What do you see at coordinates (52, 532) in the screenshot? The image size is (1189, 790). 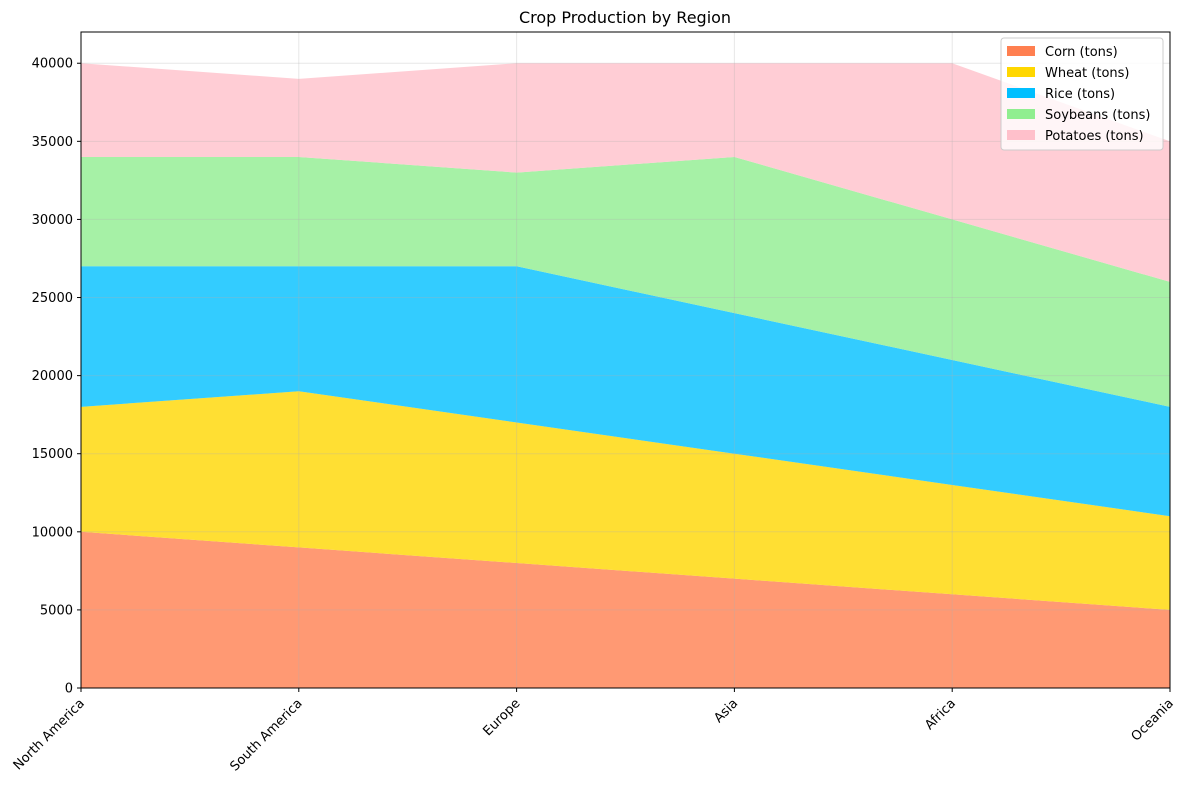 I see `y-tick-label: 10000` at bounding box center [52, 532].